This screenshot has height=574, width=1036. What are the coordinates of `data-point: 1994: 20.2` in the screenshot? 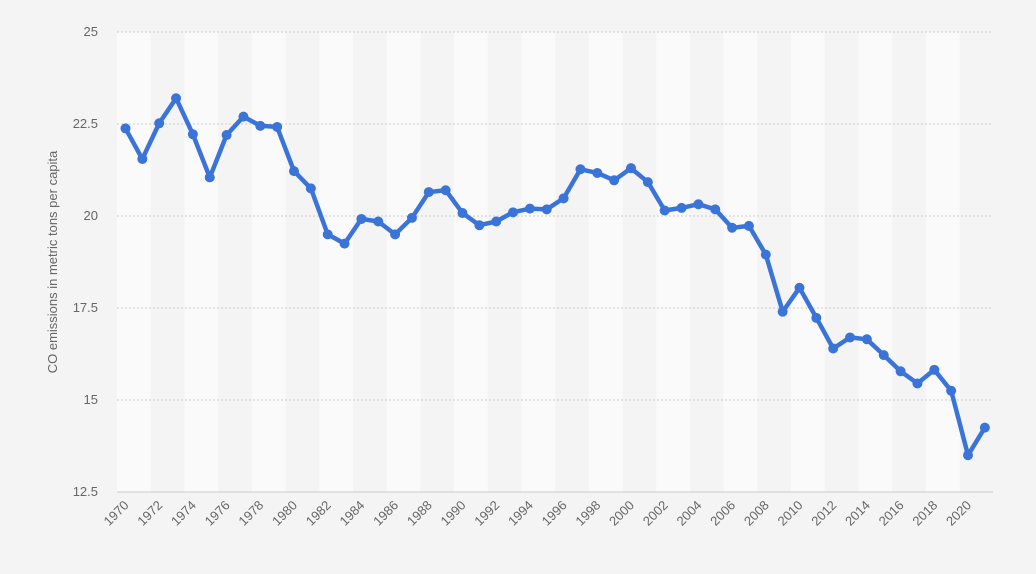 It's located at (529, 208).